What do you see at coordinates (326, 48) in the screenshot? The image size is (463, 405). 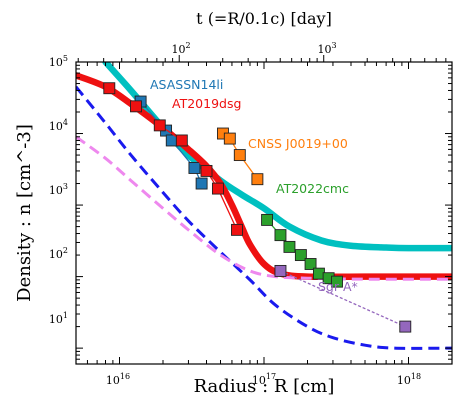 I see `top-tick-label-1000: 10³` at bounding box center [326, 48].